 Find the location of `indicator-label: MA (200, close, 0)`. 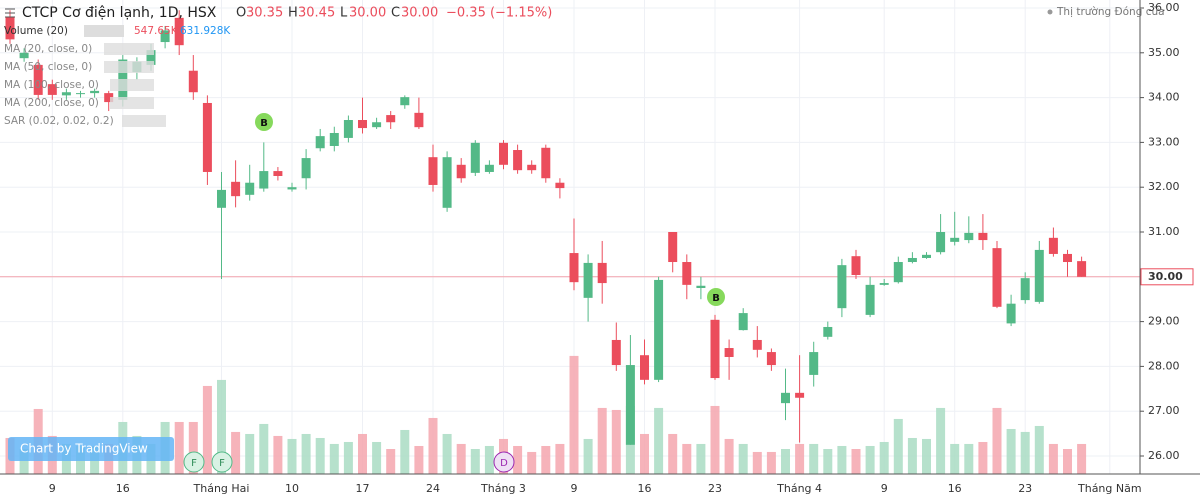

indicator-label: MA (200, close, 0) is located at coordinates (51, 103).